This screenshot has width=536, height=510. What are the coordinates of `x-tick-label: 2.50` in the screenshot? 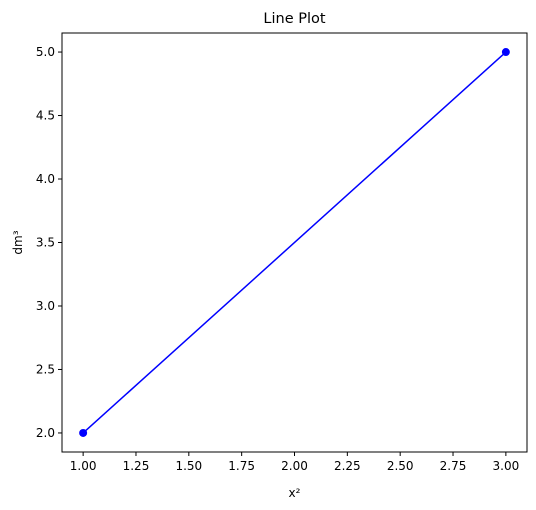 It's located at (400, 466).